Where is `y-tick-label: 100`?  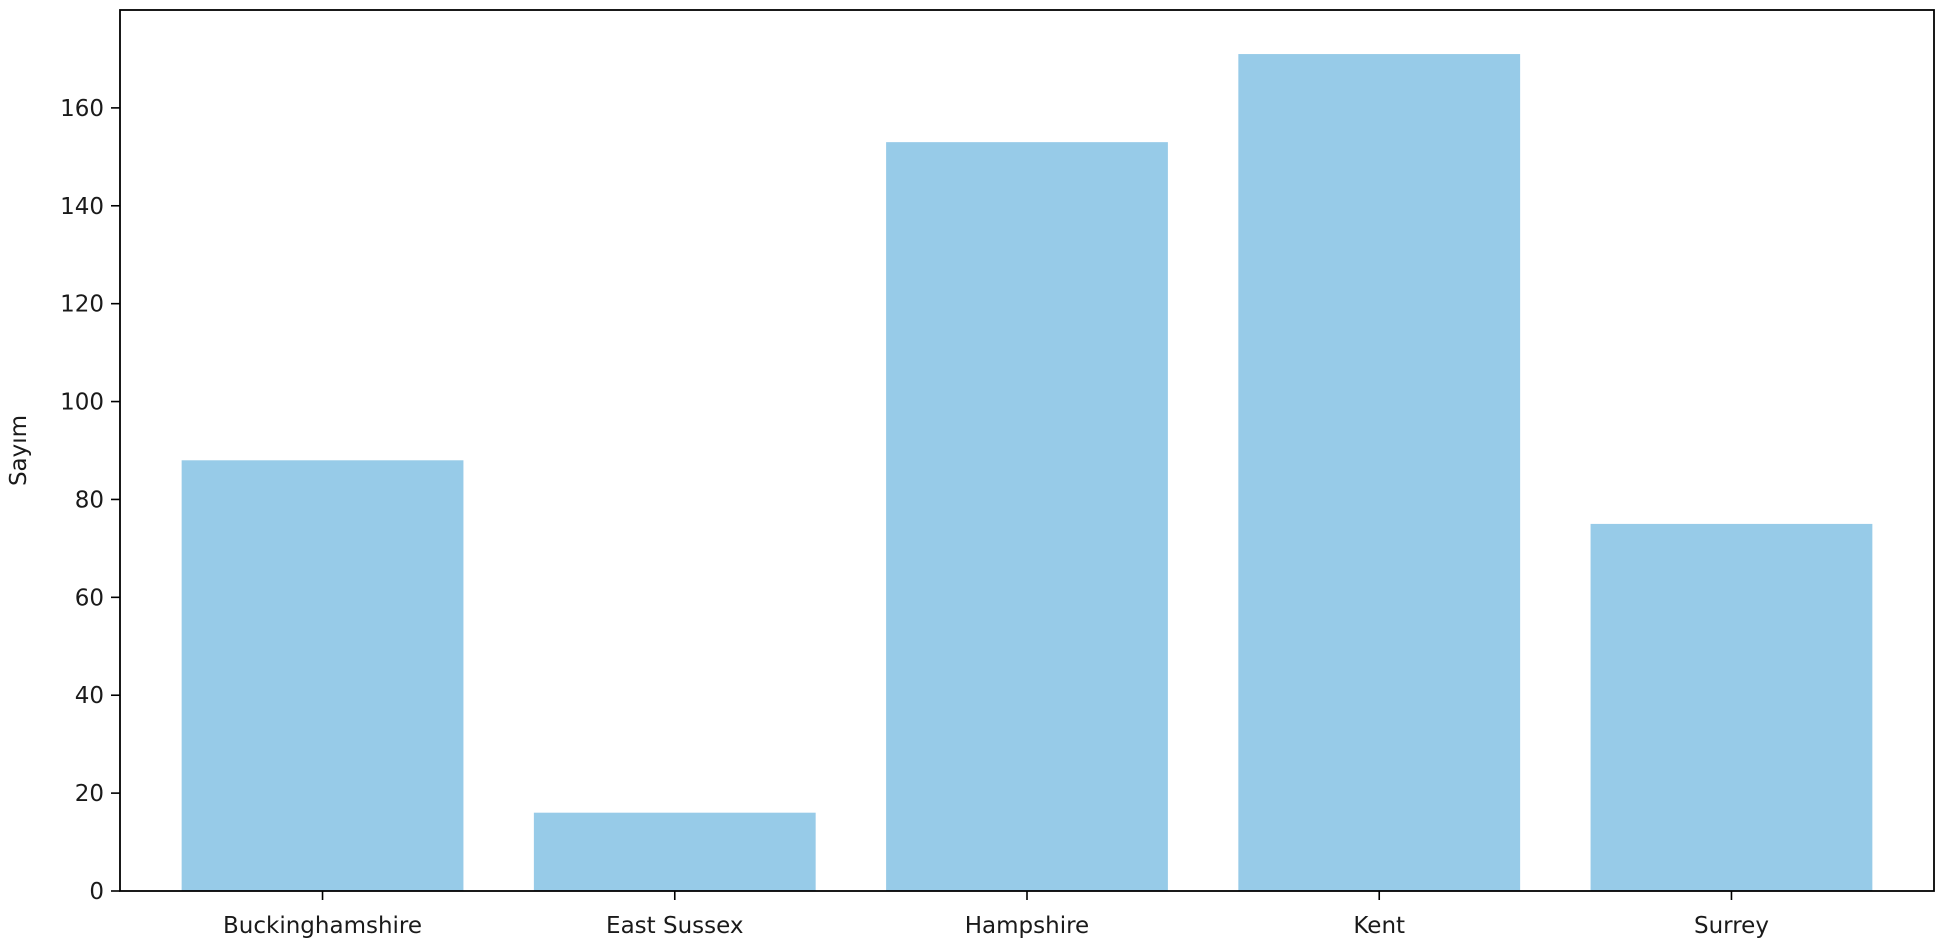 y-tick-label: 100 is located at coordinates (82, 403).